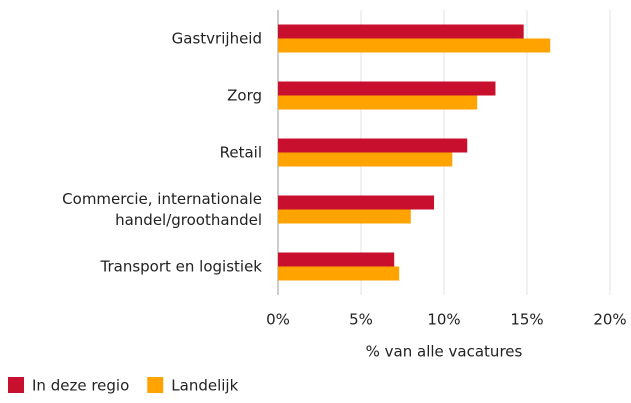  What do you see at coordinates (80, 386) in the screenshot?
I see `legend-label: In deze regio` at bounding box center [80, 386].